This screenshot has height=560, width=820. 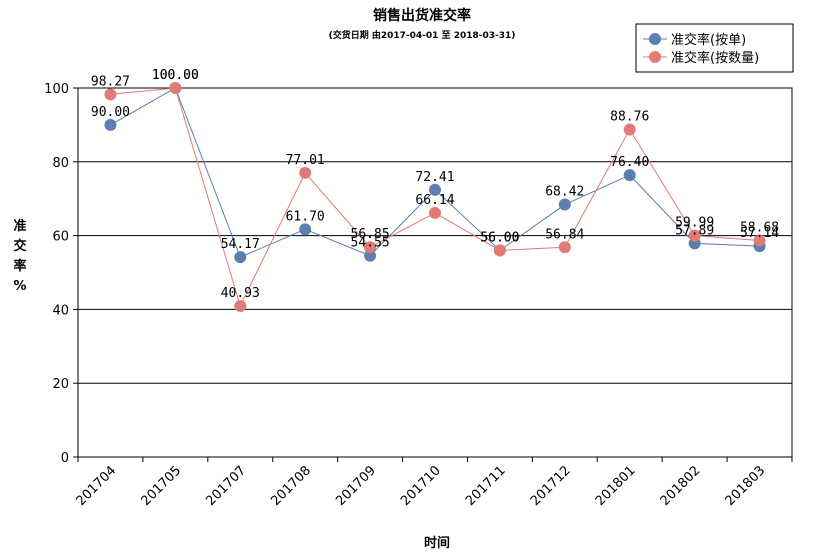 What do you see at coordinates (110, 112) in the screenshot?
I see `data-label: 90.00` at bounding box center [110, 112].